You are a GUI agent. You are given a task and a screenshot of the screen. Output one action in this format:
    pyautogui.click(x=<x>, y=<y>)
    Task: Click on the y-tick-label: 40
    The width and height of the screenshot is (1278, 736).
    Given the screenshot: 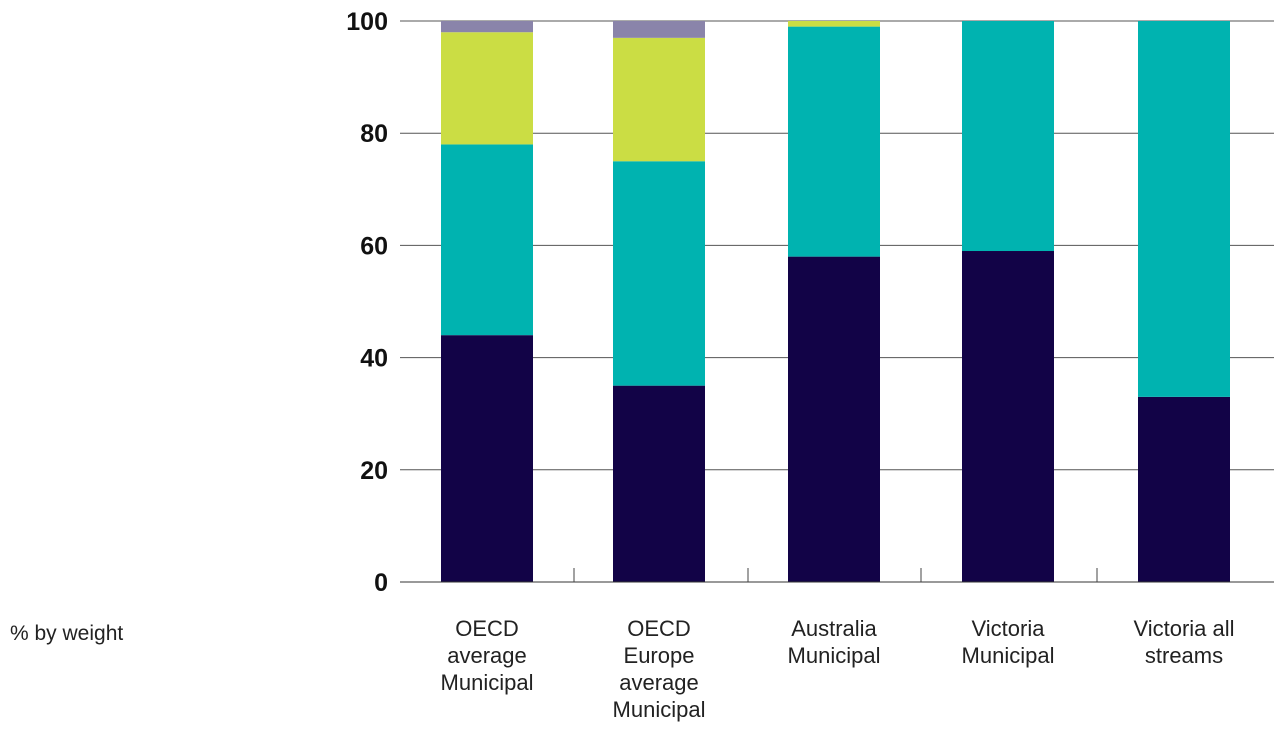 What is the action you would take?
    pyautogui.click(x=374, y=359)
    